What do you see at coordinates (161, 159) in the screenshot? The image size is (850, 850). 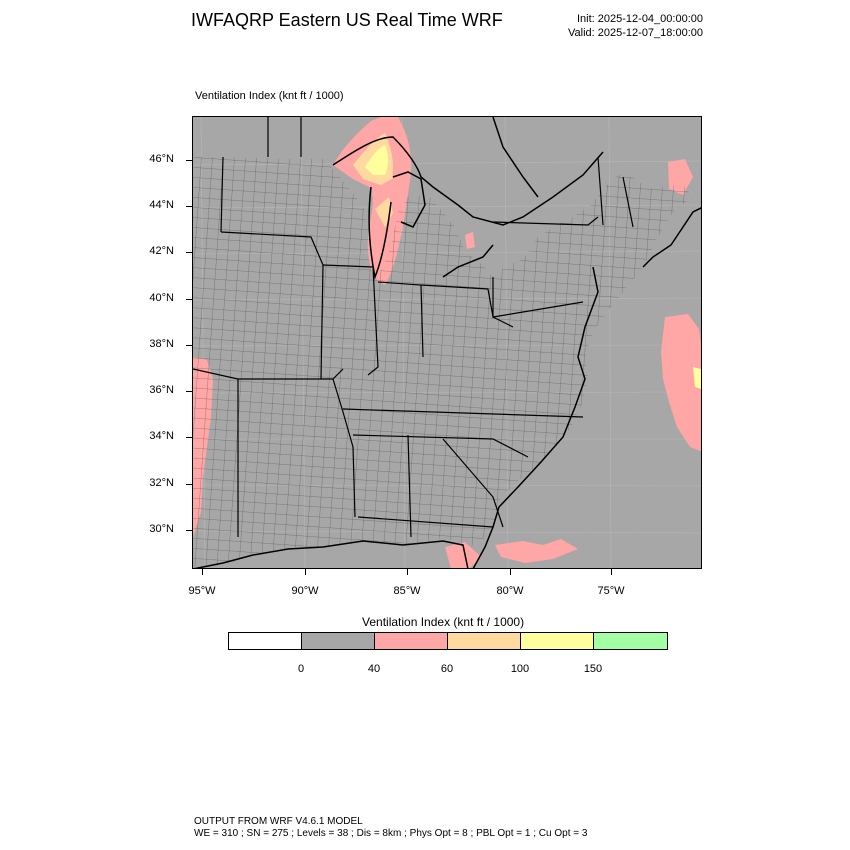 I see `lat-label-46n: 46°N` at bounding box center [161, 159].